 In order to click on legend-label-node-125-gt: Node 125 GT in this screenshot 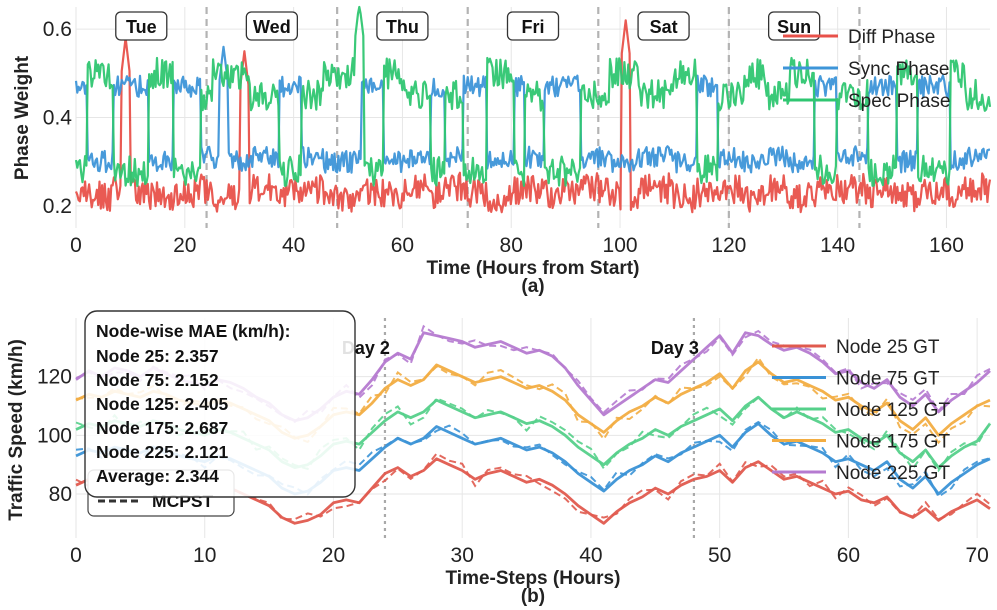, I will do `click(893, 410)`.